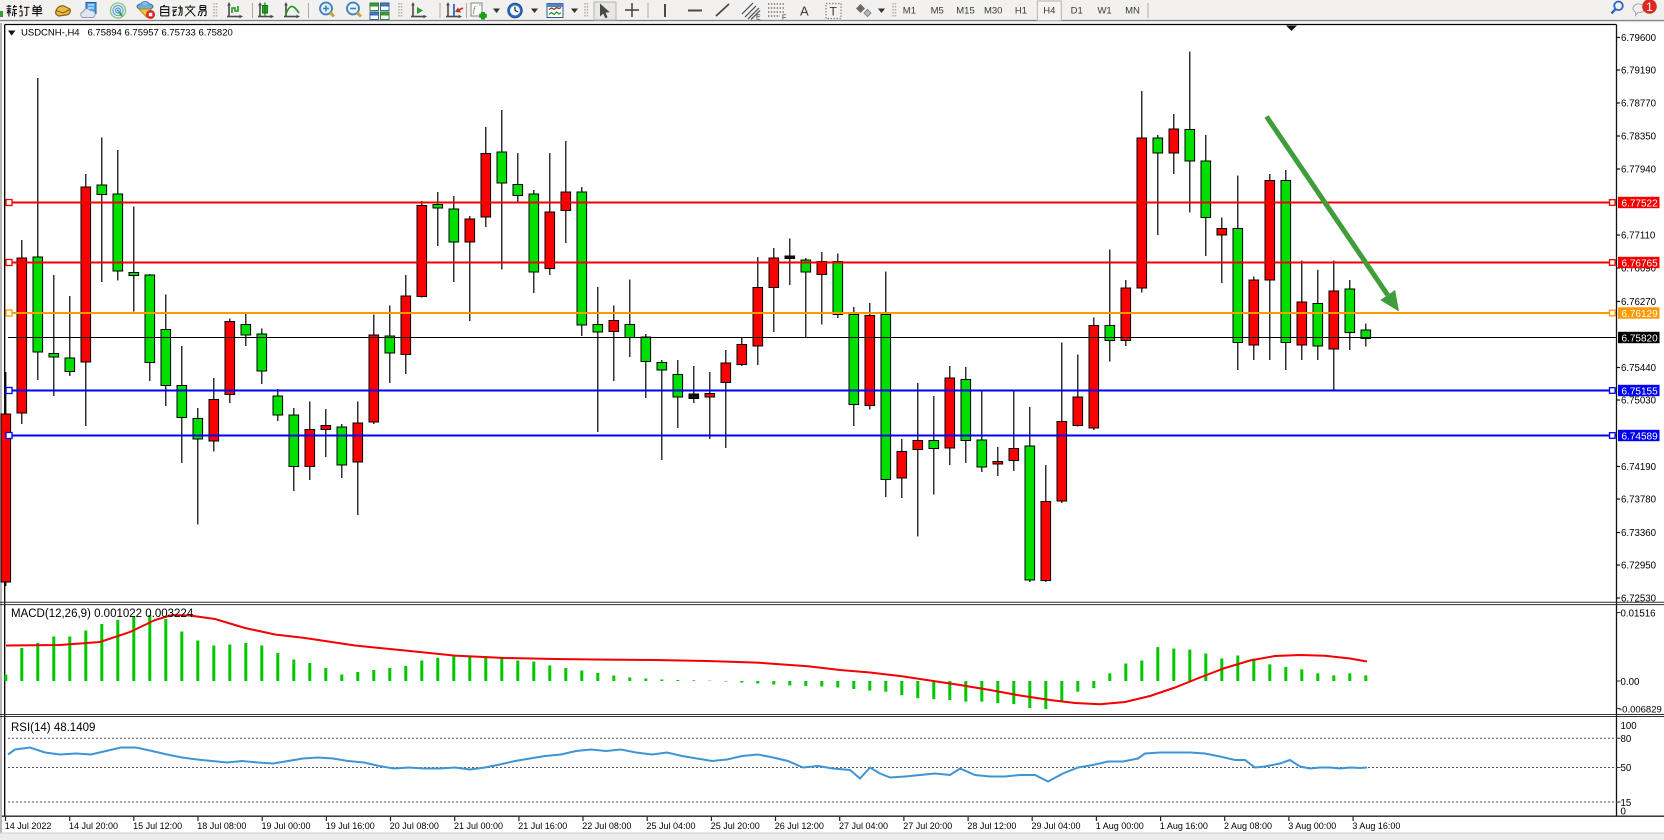 The width and height of the screenshot is (1664, 840). What do you see at coordinates (671, 826) in the screenshot?
I see `svg-text: 25 Jul 04:00` at bounding box center [671, 826].